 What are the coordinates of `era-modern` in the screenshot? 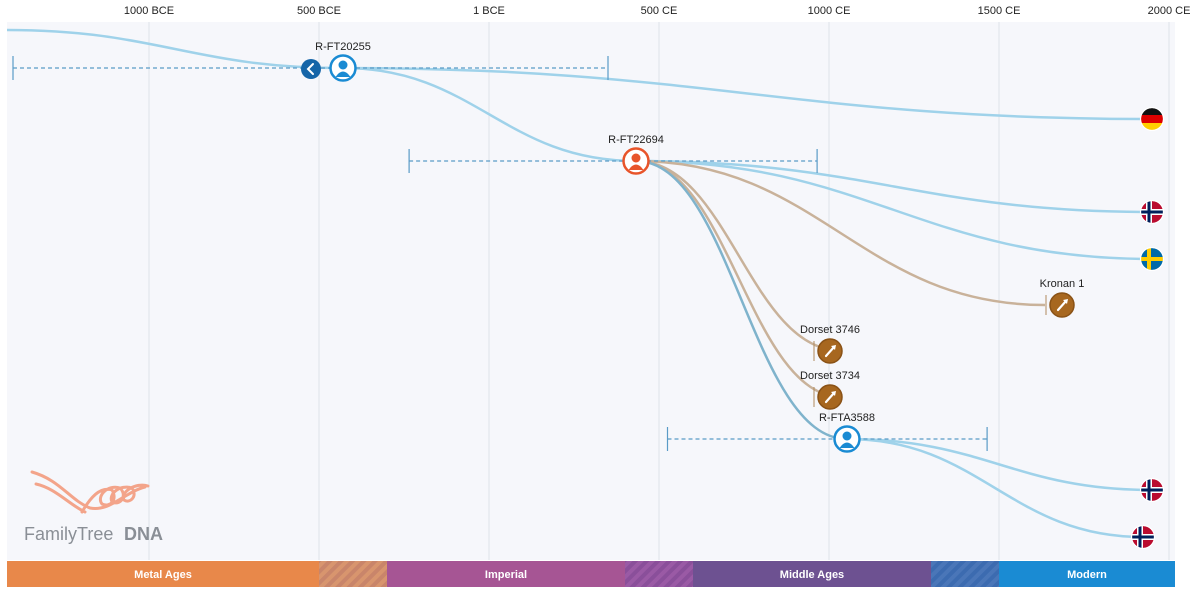 It's located at (1087, 574).